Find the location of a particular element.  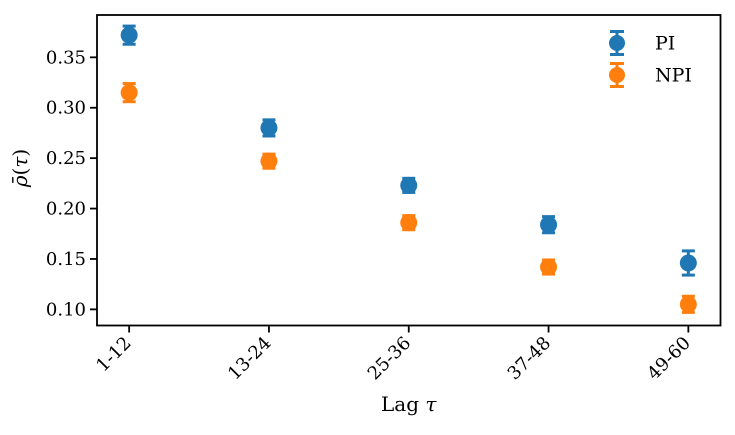

y-tick-label: 0.30 is located at coordinates (66, 108).